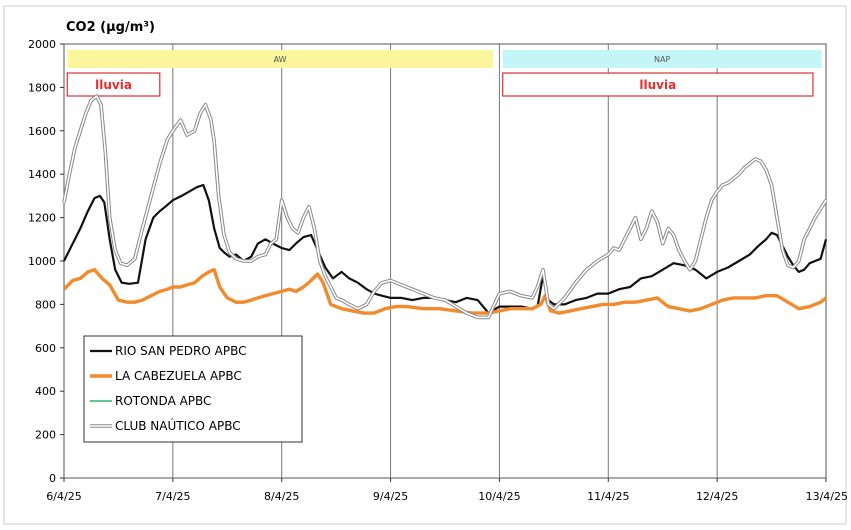 The height and width of the screenshot is (530, 851). What do you see at coordinates (63, 496) in the screenshot?
I see `x-tick-label-0: 6/4/25` at bounding box center [63, 496].